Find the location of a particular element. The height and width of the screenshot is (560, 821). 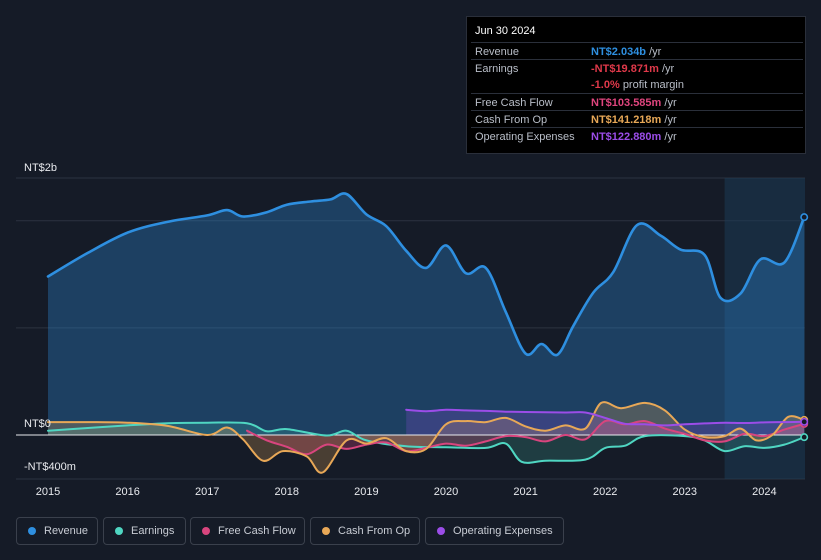

tooltip-row-earnings: Earnings -NT$19.871m /yr is located at coordinates (637, 68).